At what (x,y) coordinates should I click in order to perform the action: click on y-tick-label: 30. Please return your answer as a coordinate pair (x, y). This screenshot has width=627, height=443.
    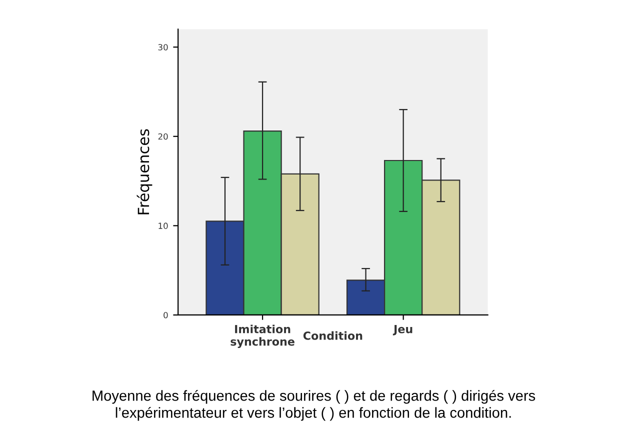
    Looking at the image, I should click on (163, 47).